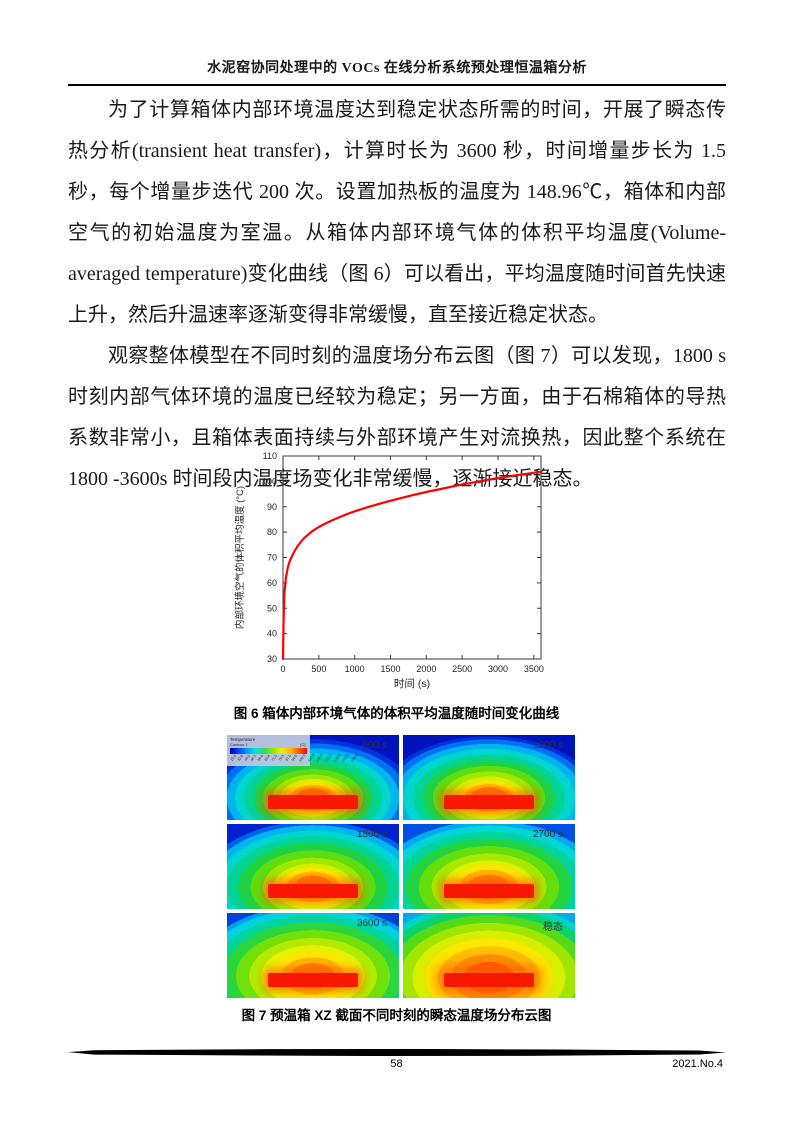  Describe the element at coordinates (269, 481) in the screenshot. I see `svg-text: 100` at that location.